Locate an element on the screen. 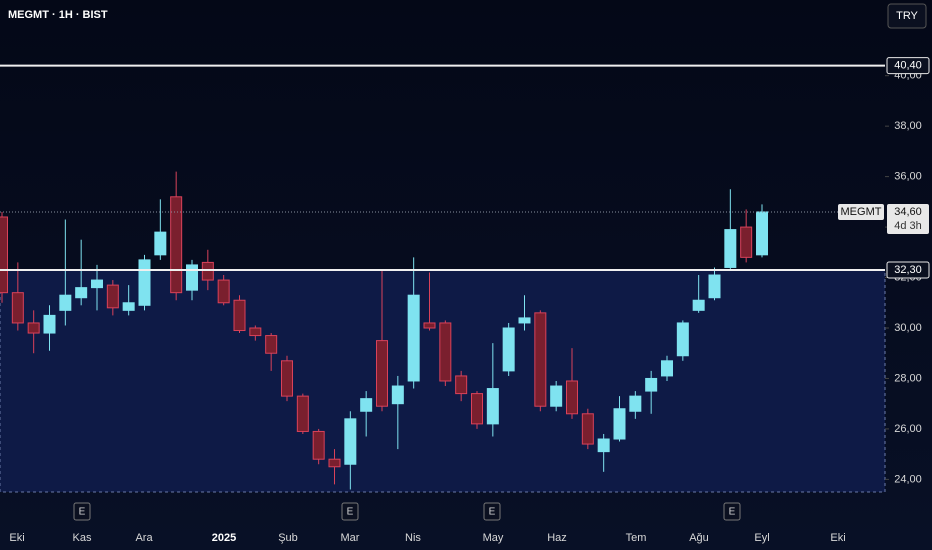 Image resolution: width=932 pixels, height=550 pixels. y-tick-label: 30,00 is located at coordinates (908, 328).